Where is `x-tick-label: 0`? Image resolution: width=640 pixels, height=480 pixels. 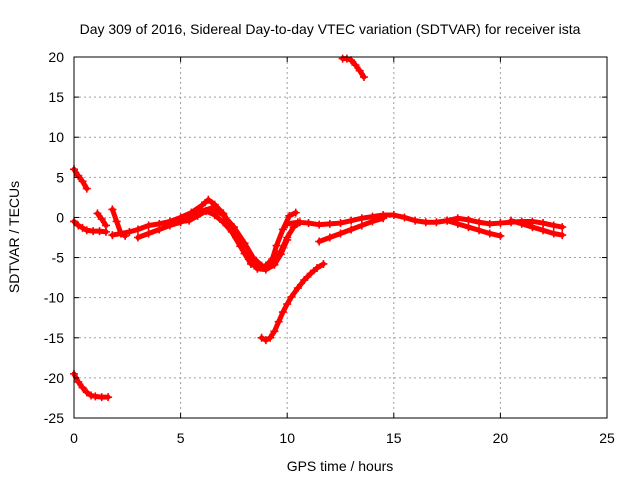 x-tick-label: 0 is located at coordinates (74, 438).